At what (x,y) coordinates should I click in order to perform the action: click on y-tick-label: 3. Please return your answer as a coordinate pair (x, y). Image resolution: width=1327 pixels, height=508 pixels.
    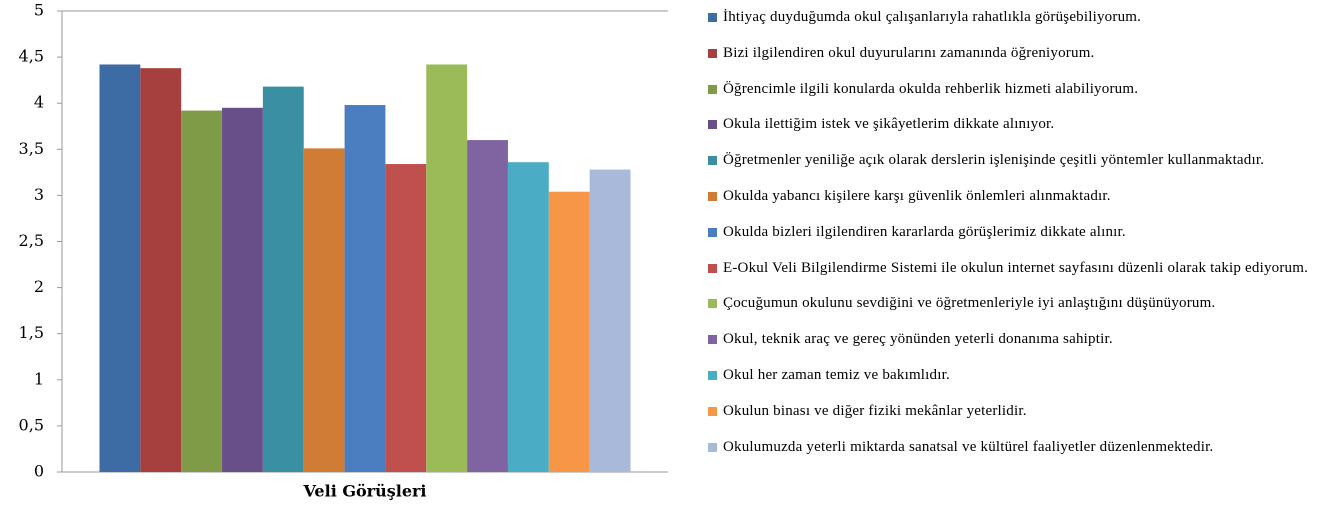
    Looking at the image, I should click on (39, 194).